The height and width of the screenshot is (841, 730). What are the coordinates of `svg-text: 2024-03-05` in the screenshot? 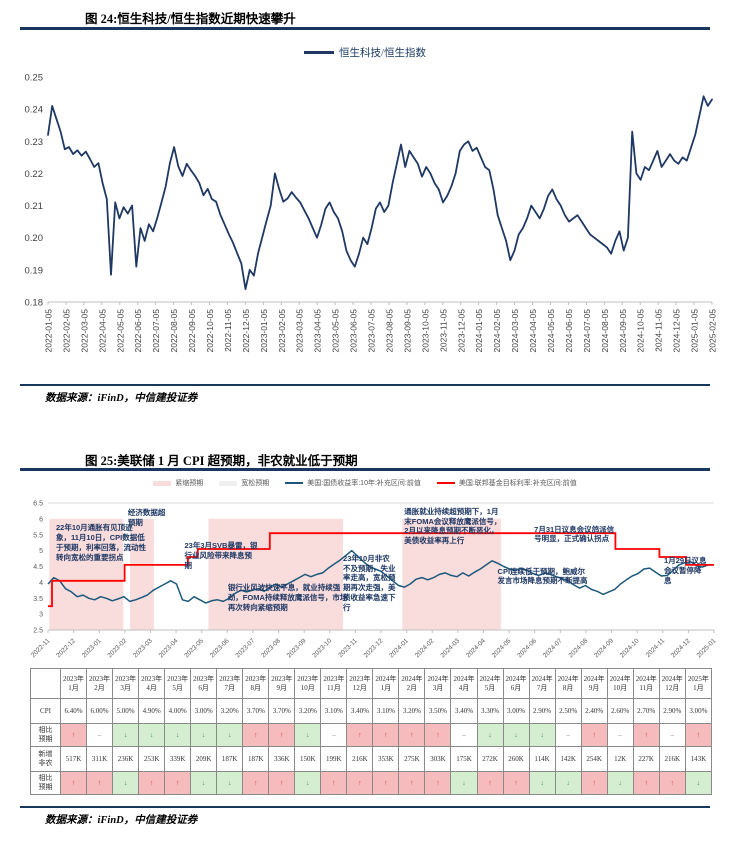 It's located at (515, 331).